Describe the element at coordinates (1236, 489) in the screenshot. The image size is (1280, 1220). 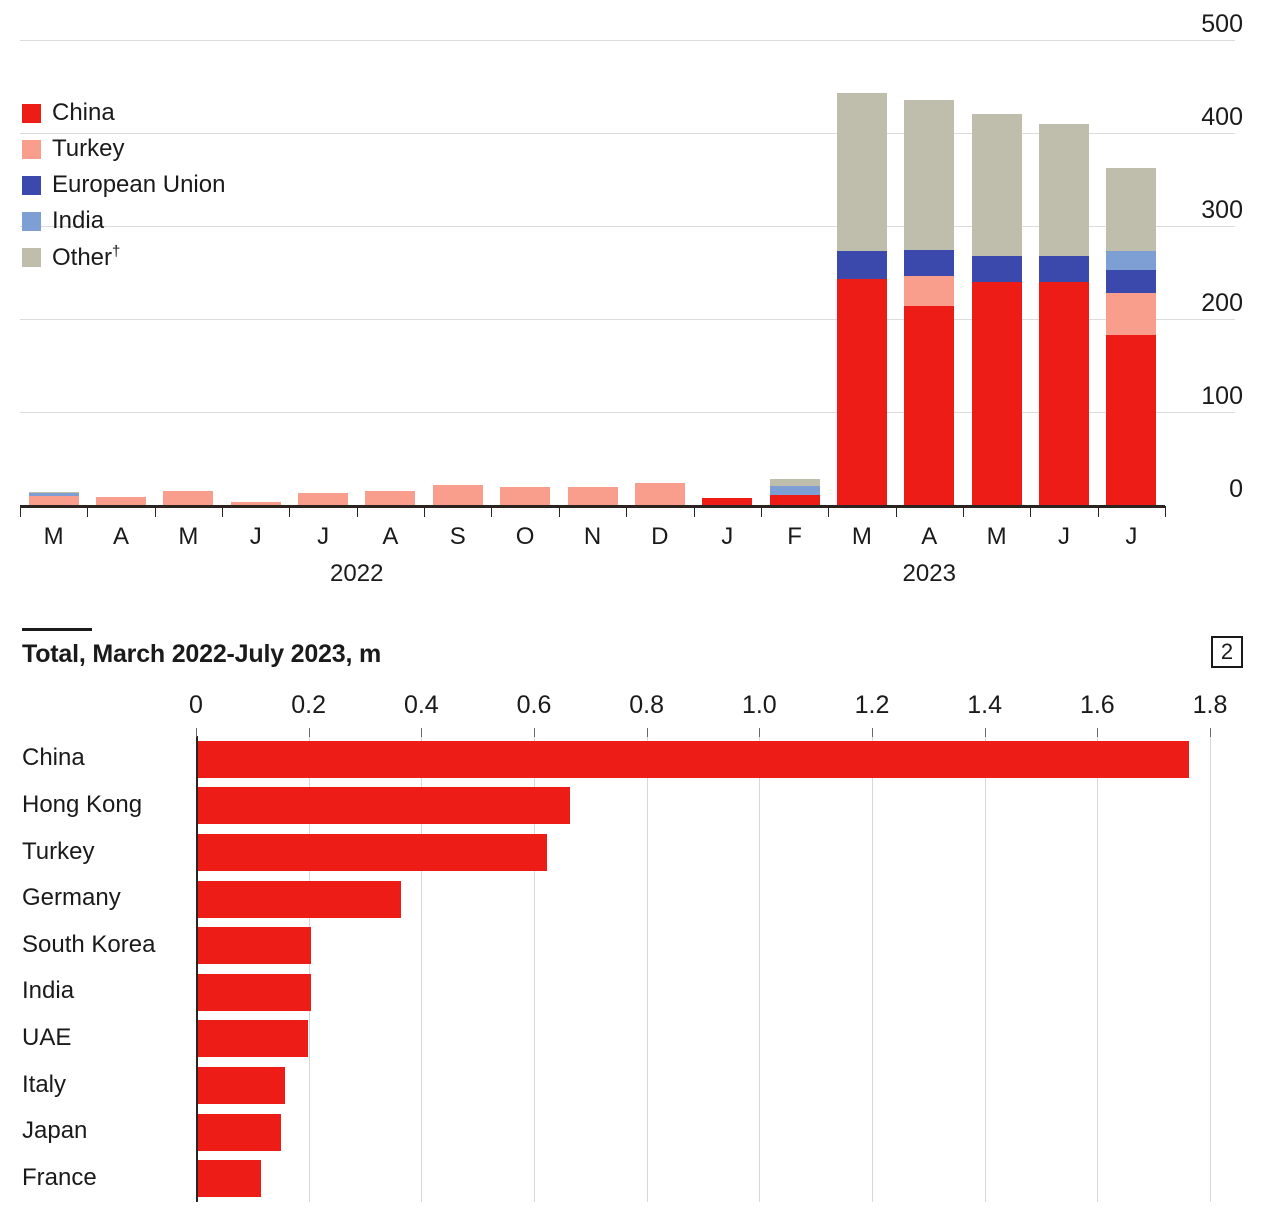
I see `y-tick-label: 0` at that location.